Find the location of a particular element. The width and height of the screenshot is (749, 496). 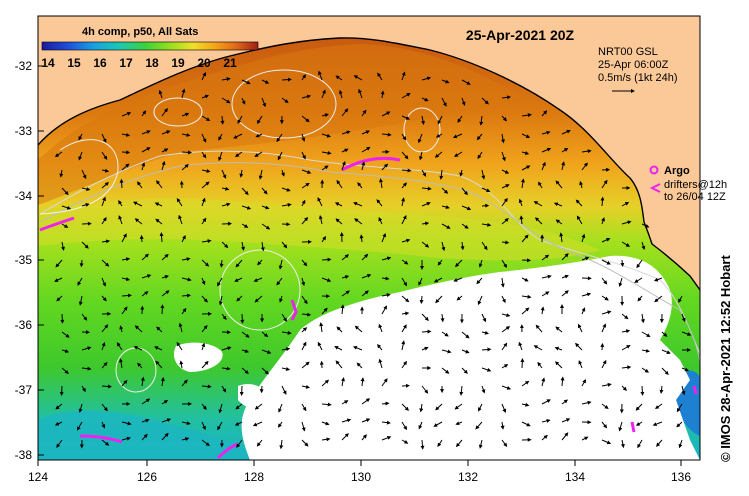

argo-float-icon is located at coordinates (654, 170).